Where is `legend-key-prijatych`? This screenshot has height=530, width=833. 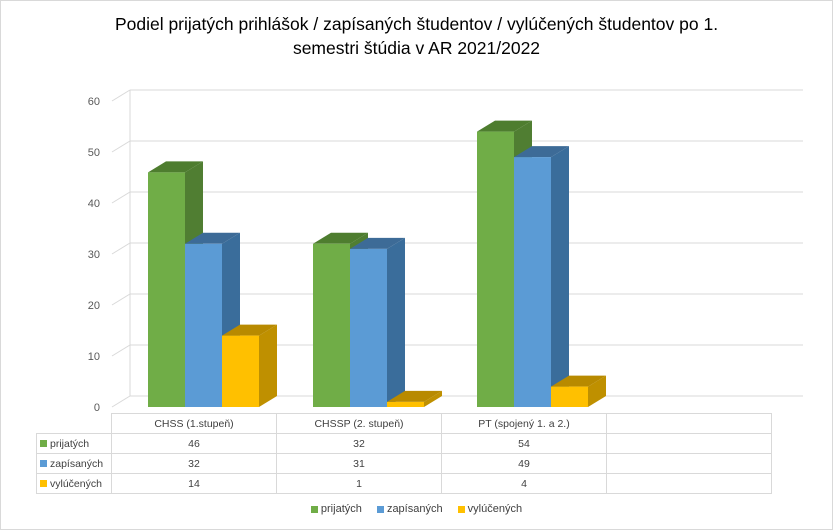 legend-key-prijatych is located at coordinates (43, 444).